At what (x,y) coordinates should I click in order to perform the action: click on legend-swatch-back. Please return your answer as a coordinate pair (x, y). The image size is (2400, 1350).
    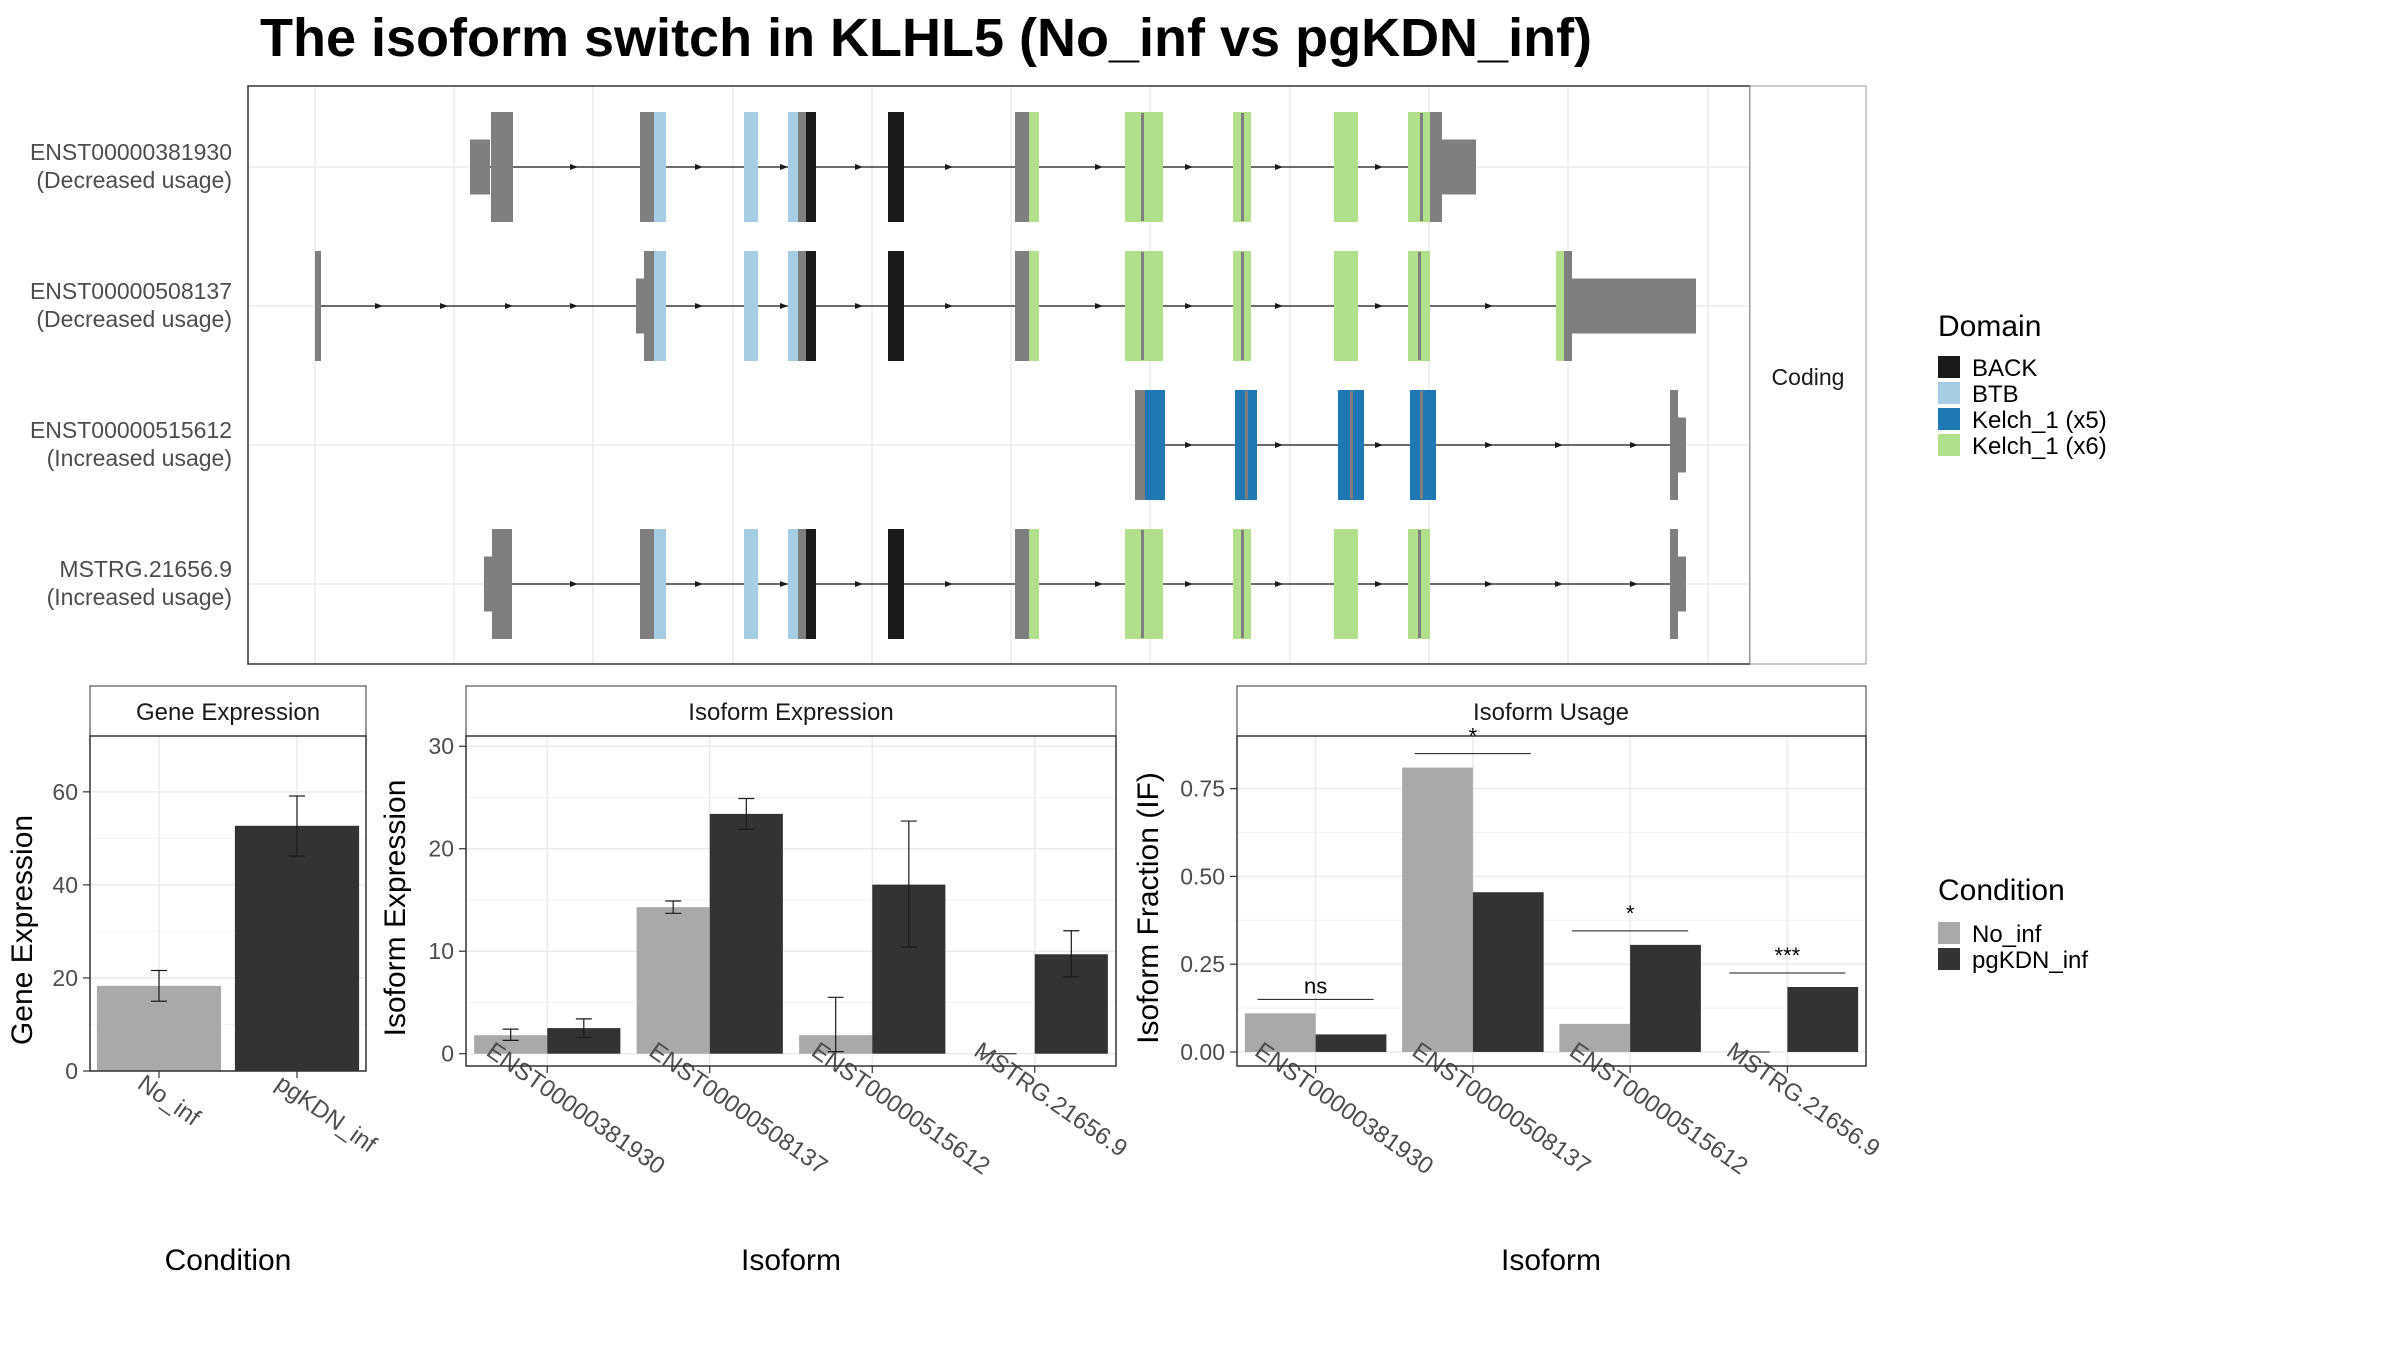
    Looking at the image, I should click on (1949, 367).